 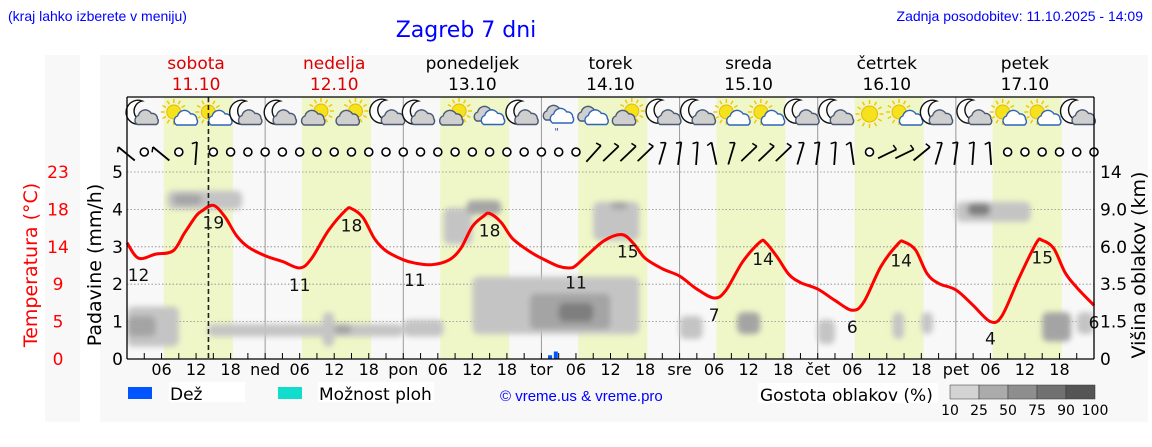 What do you see at coordinates (117, 173) in the screenshot?
I see `precipitation-tick: 5` at bounding box center [117, 173].